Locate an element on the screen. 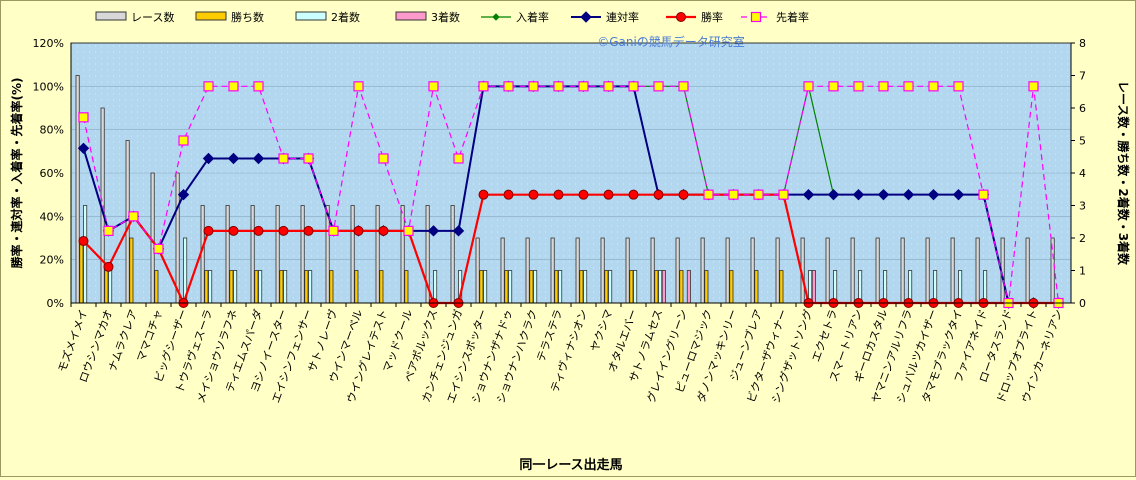  legend-item: 2着数 is located at coordinates (327, 17).